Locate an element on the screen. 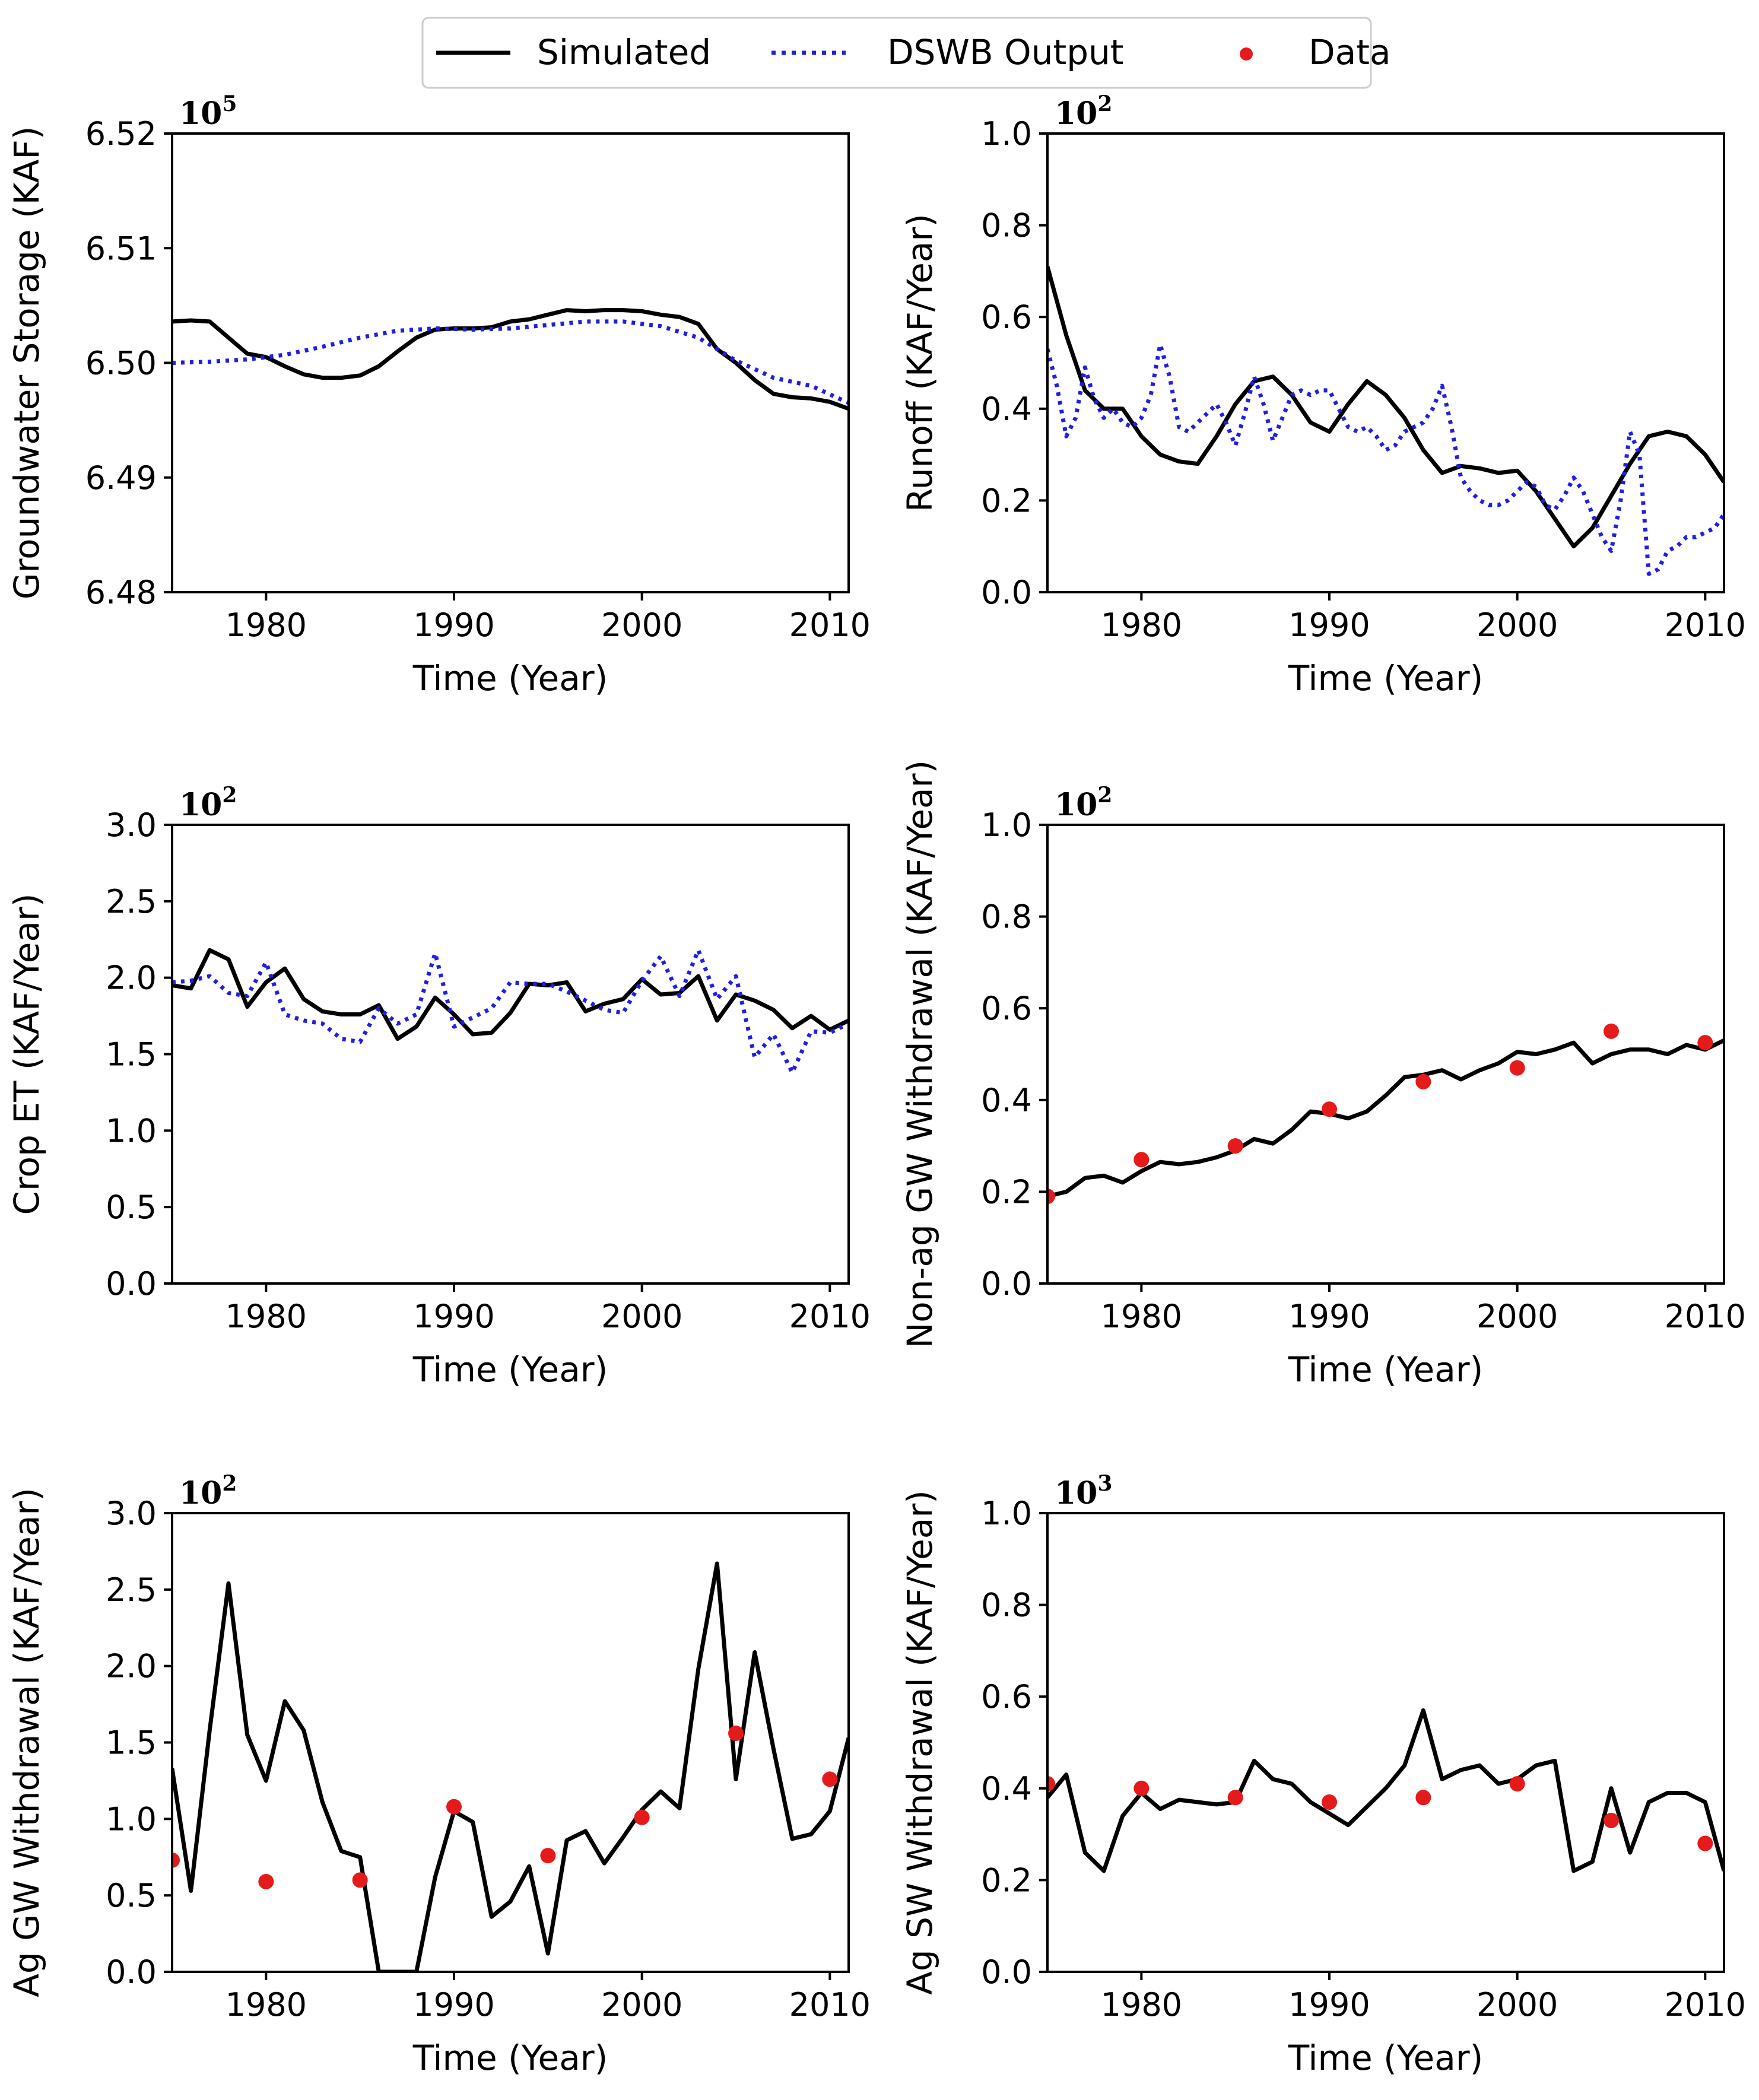  legend: Simulated DSWB Output Data is located at coordinates (906, 53).